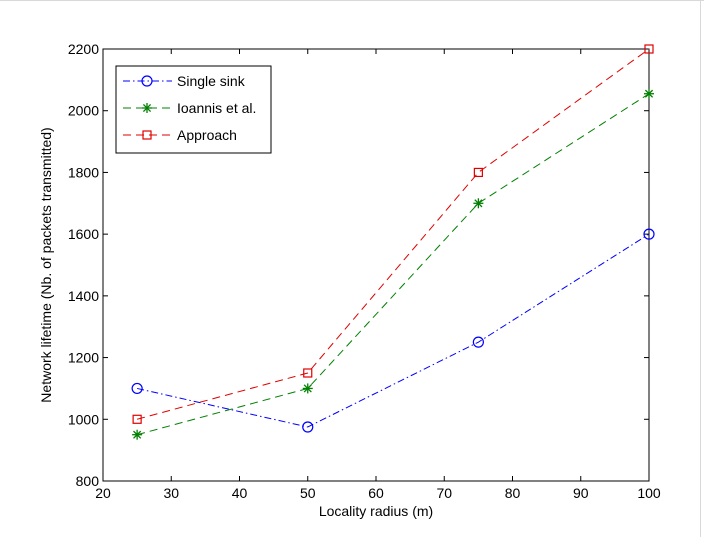 This screenshot has height=542, width=704. What do you see at coordinates (83, 49) in the screenshot?
I see `y-tick-label: 2200` at bounding box center [83, 49].